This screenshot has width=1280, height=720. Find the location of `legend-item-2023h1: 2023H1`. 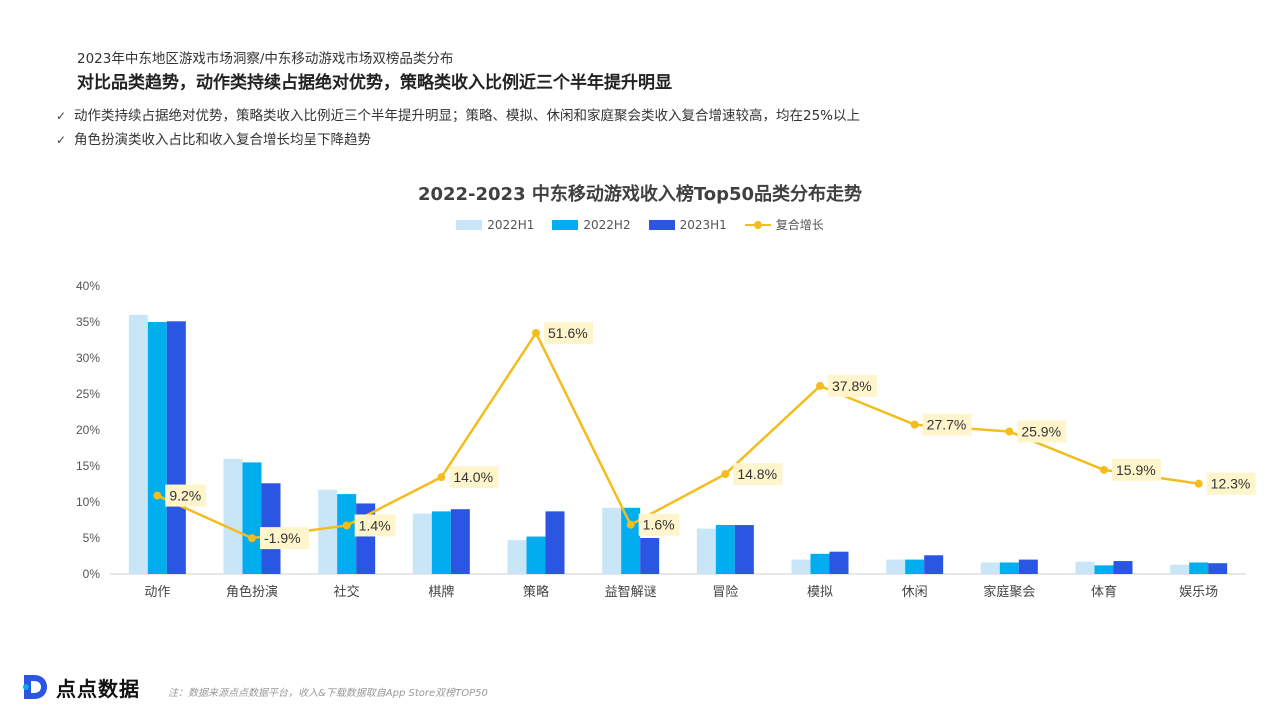

legend-item-2023h1: 2023H1 is located at coordinates (687, 224).